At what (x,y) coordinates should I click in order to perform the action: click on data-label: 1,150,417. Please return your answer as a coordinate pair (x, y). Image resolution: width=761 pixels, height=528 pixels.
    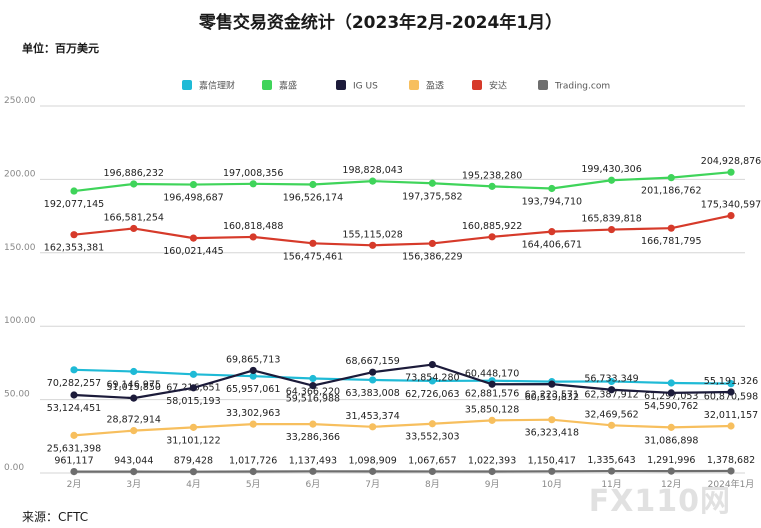
    Looking at the image, I should click on (552, 460).